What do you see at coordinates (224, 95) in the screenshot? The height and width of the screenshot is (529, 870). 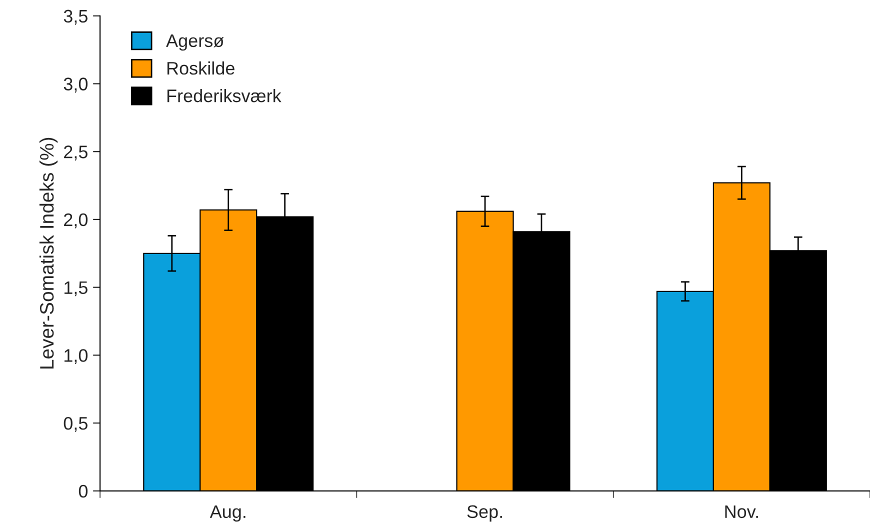 I see `legend-label: Frederiksværk` at bounding box center [224, 95].